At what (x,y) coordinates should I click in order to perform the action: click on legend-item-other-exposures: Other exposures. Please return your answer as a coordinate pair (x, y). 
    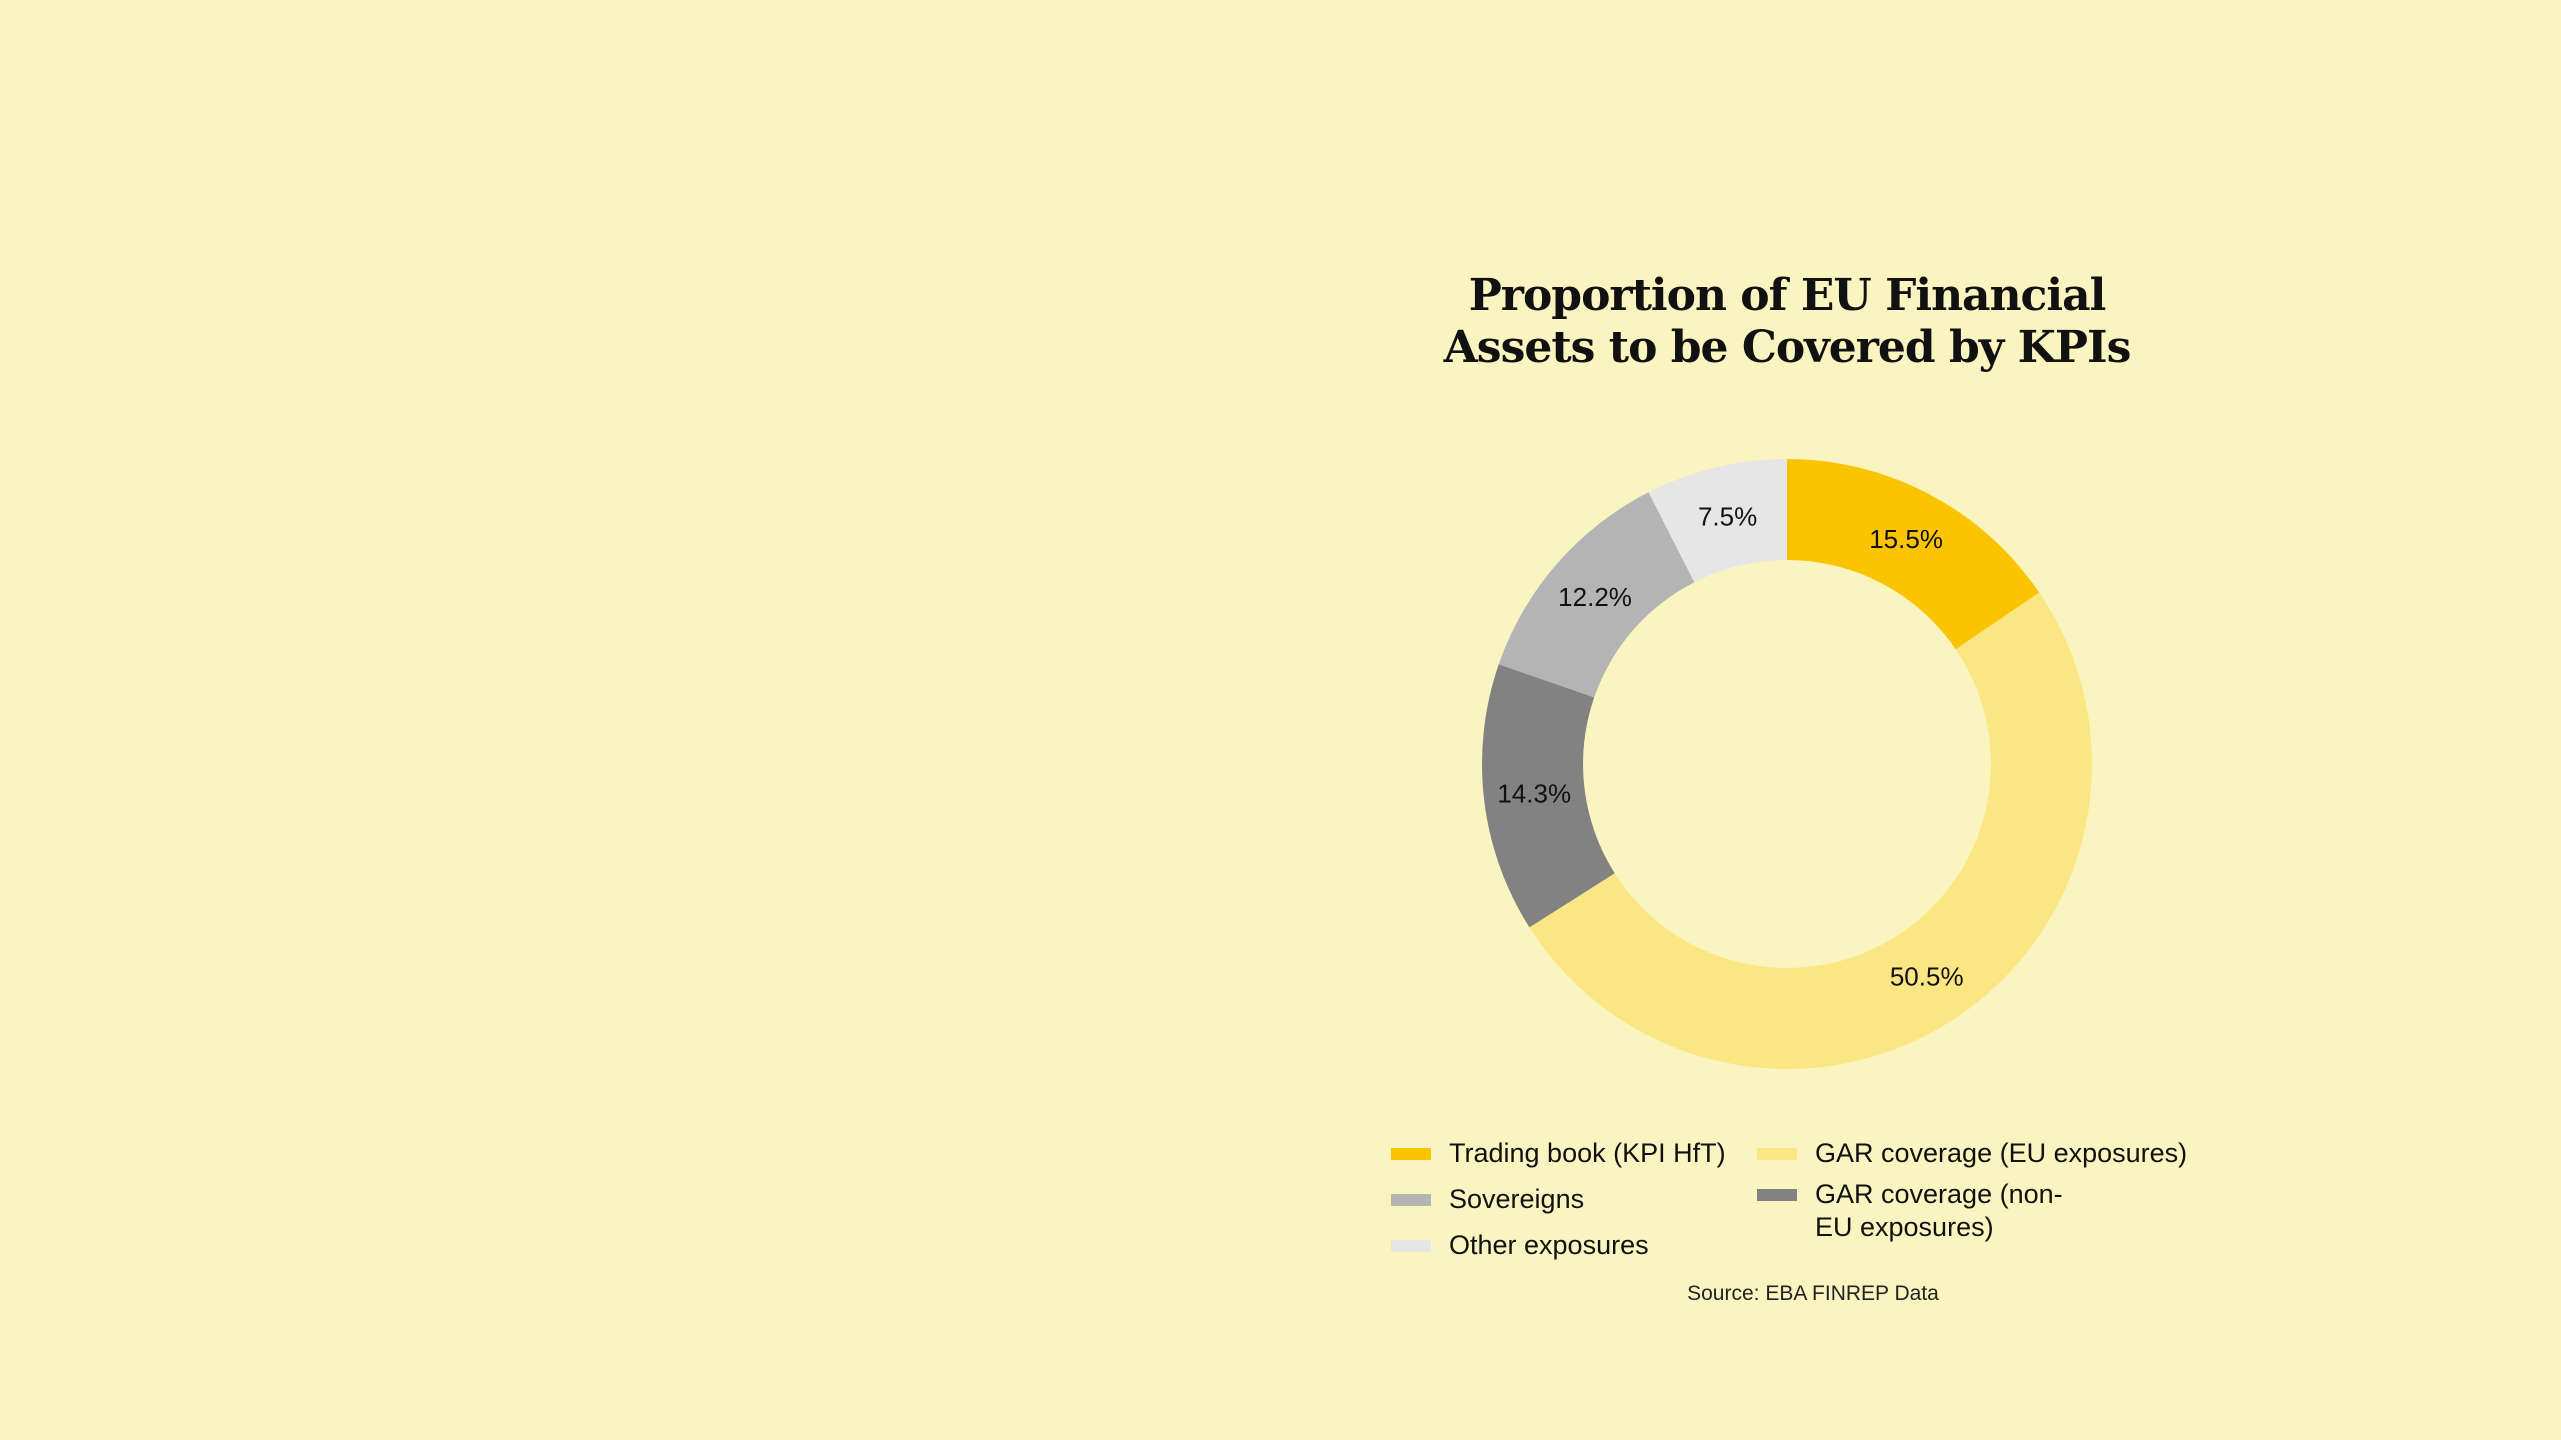
    Looking at the image, I should click on (1520, 1245).